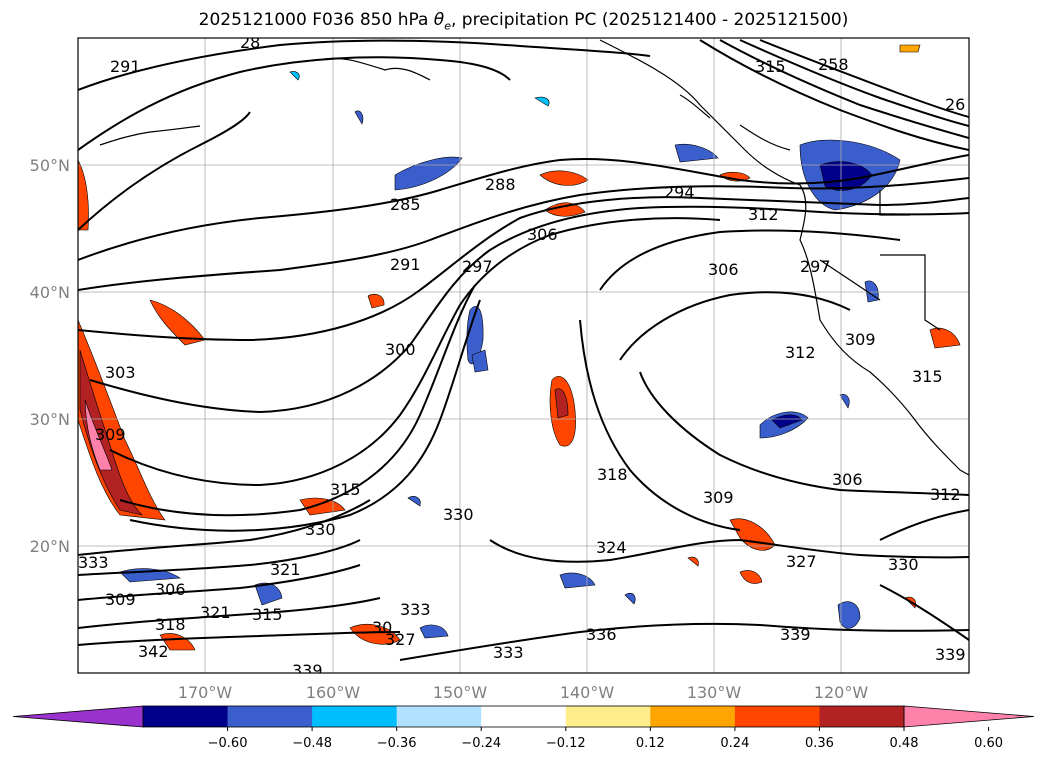  What do you see at coordinates (205, 692) in the screenshot?
I see `lon-label: 170°W` at bounding box center [205, 692].